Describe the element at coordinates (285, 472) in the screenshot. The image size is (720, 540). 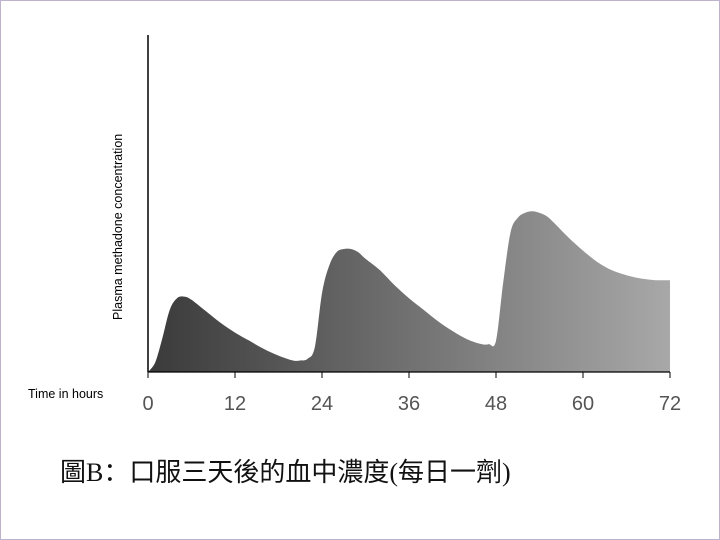
I see `figure-caption: 圖B：口服三天後的血中濃度(每日一劑)` at that location.